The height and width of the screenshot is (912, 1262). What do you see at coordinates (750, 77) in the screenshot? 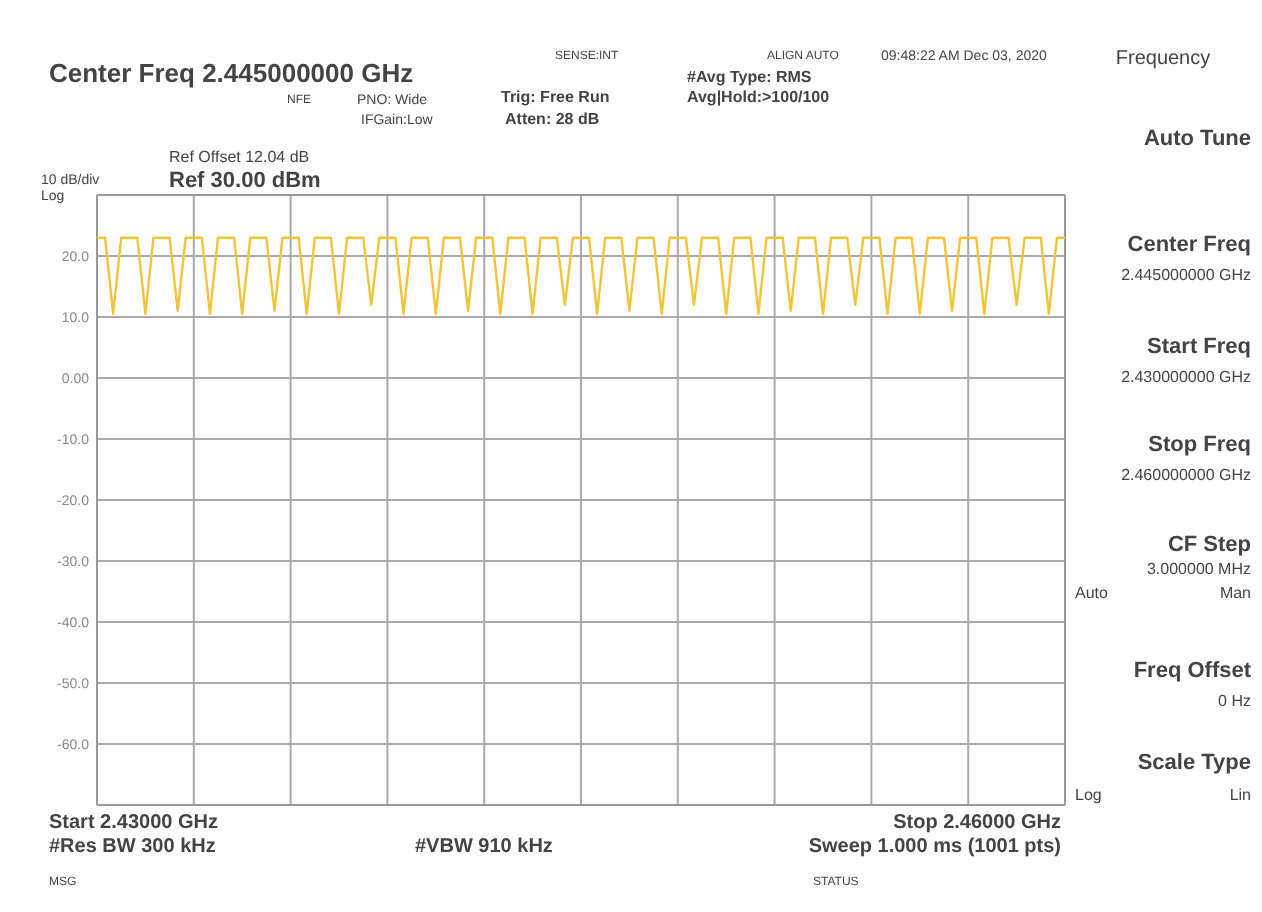
I see `text: #Avg Type: RMS` at bounding box center [750, 77].